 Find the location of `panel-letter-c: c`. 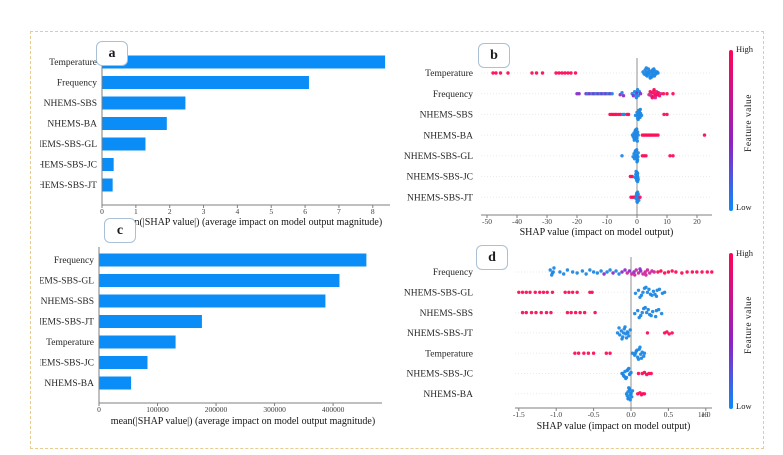

panel-letter-c: c is located at coordinates (120, 230).